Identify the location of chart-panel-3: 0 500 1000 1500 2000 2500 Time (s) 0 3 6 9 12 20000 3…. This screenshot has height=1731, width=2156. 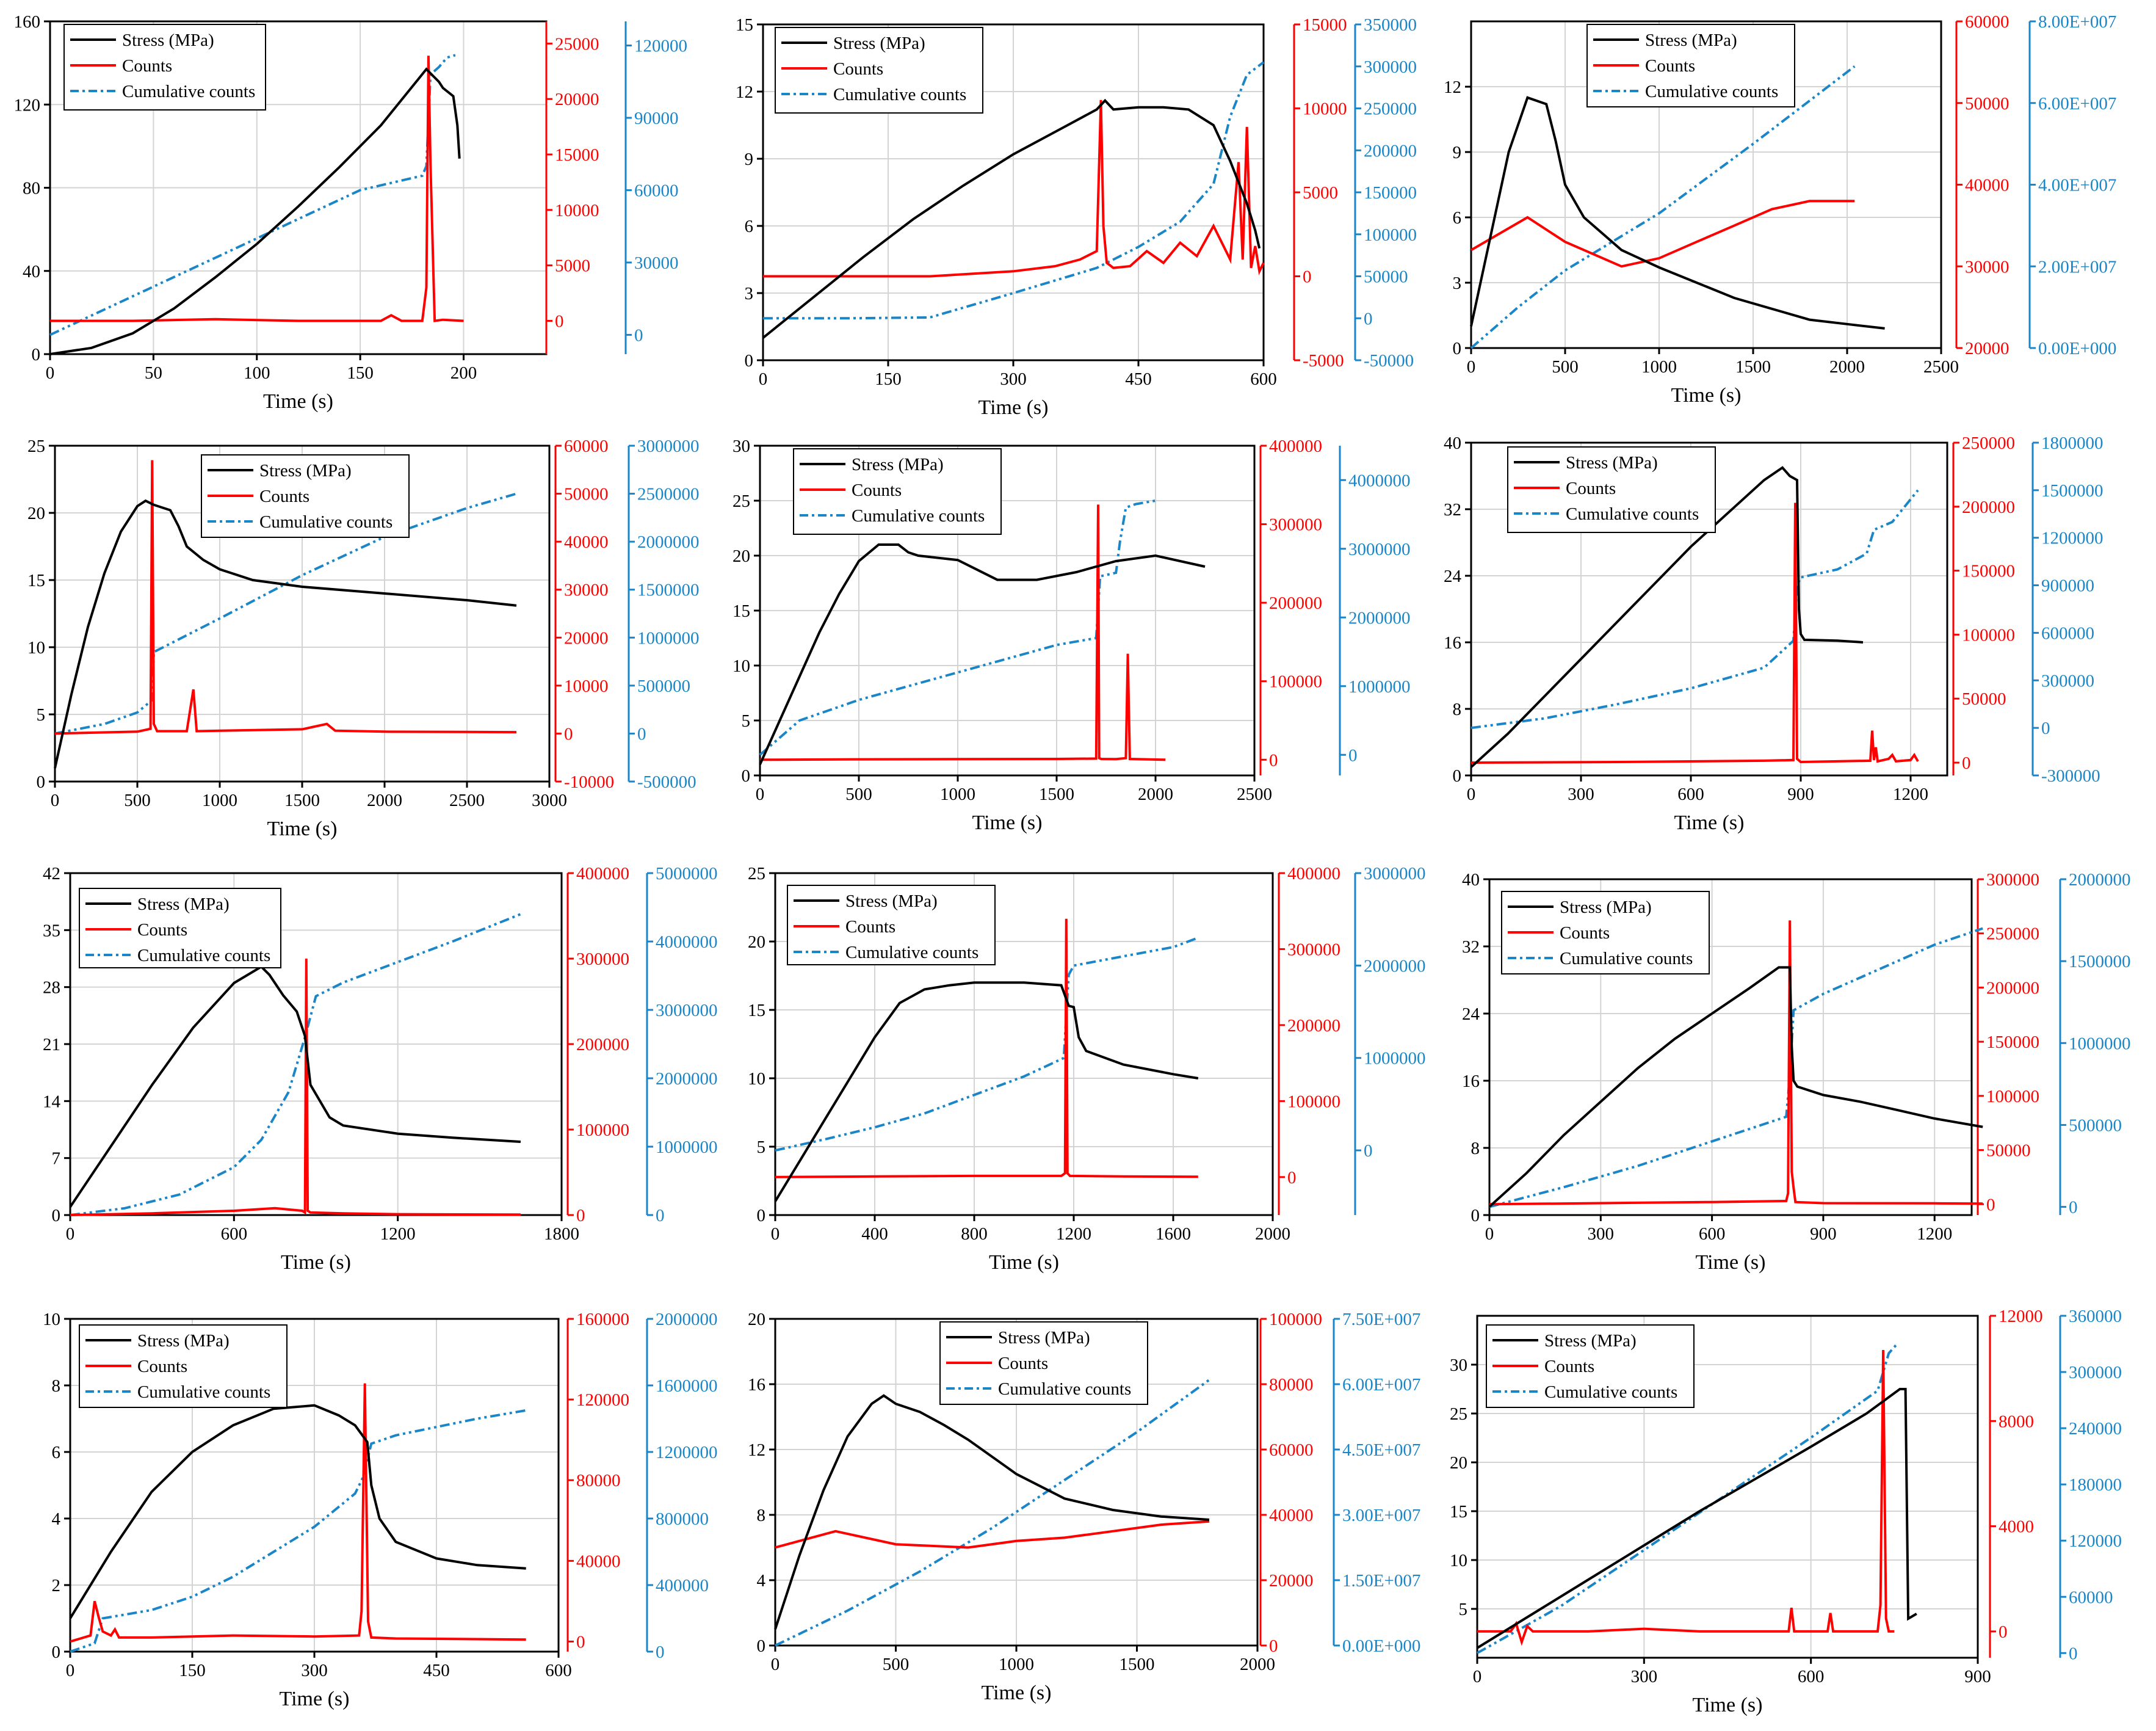
(1780, 209).